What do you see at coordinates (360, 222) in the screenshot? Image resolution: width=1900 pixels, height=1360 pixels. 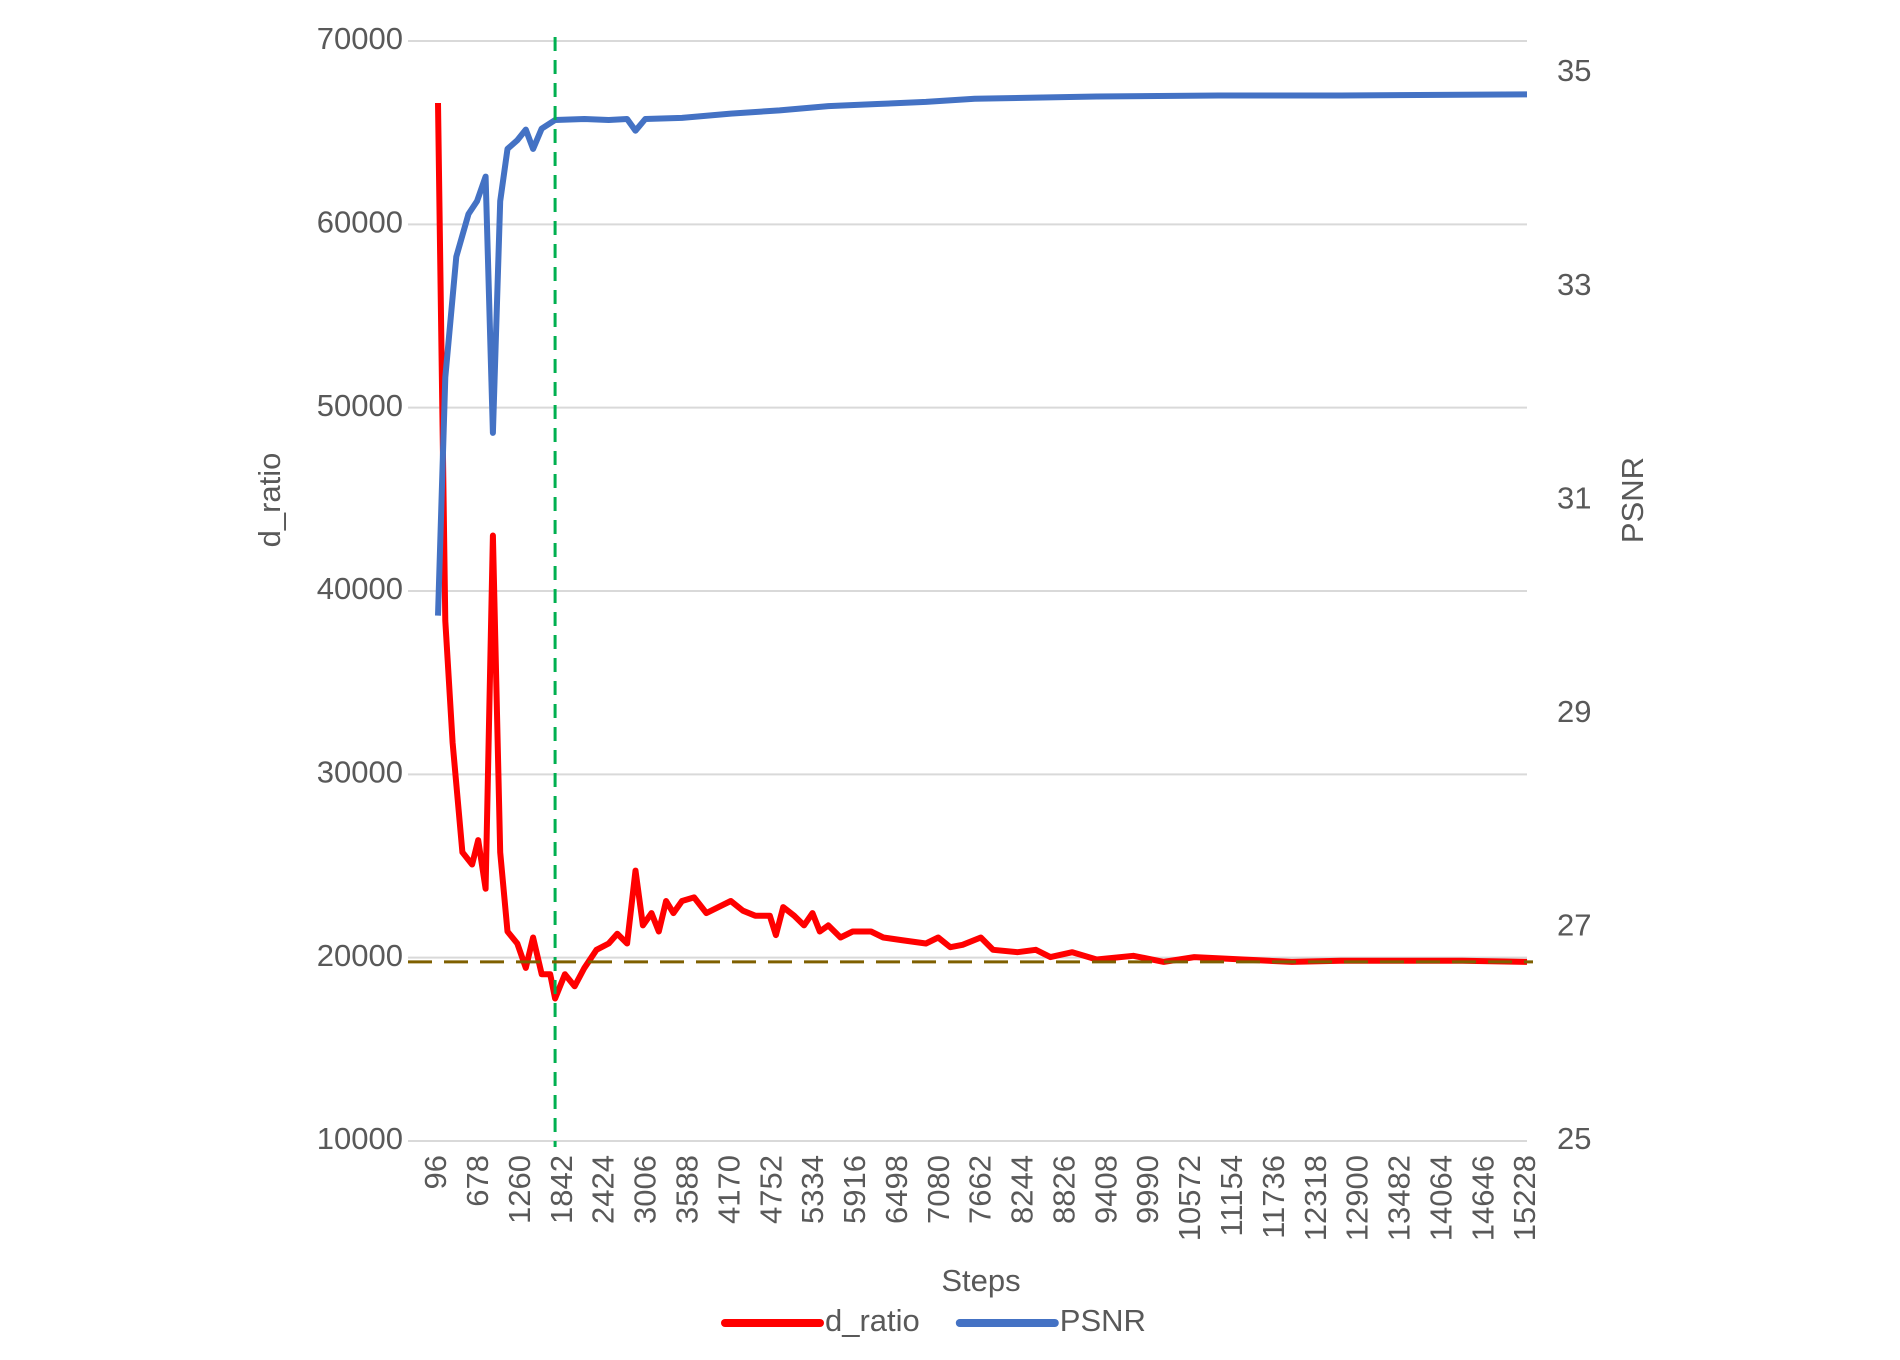 I see `y-tick-label: 60000` at bounding box center [360, 222].